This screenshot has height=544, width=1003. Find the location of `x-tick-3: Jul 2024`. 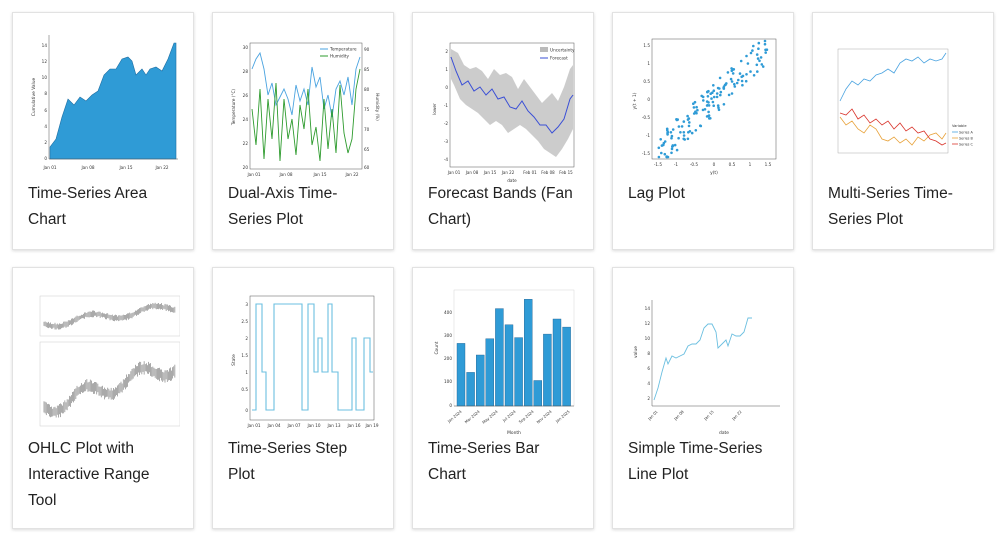

x-tick-3: Jul 2024 is located at coordinates (509, 416).